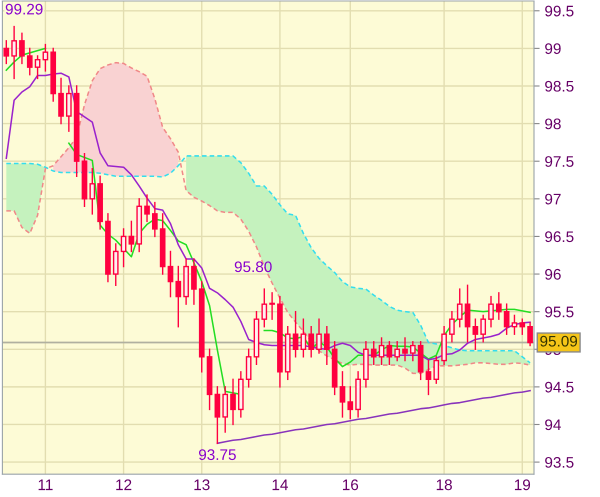  I want to click on x-tick-label: 16, so click(350, 484).